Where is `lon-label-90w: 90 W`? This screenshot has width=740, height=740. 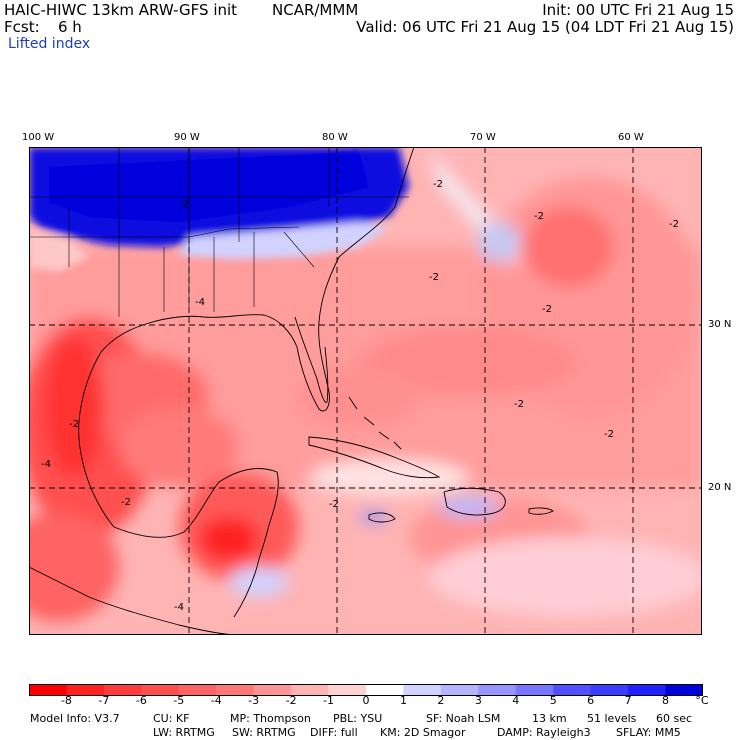 lon-label-90w: 90 W is located at coordinates (187, 137).